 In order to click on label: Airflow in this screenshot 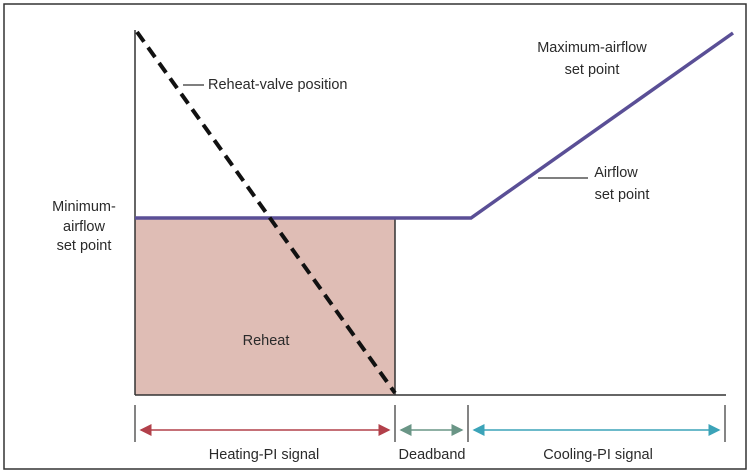, I will do `click(616, 173)`.